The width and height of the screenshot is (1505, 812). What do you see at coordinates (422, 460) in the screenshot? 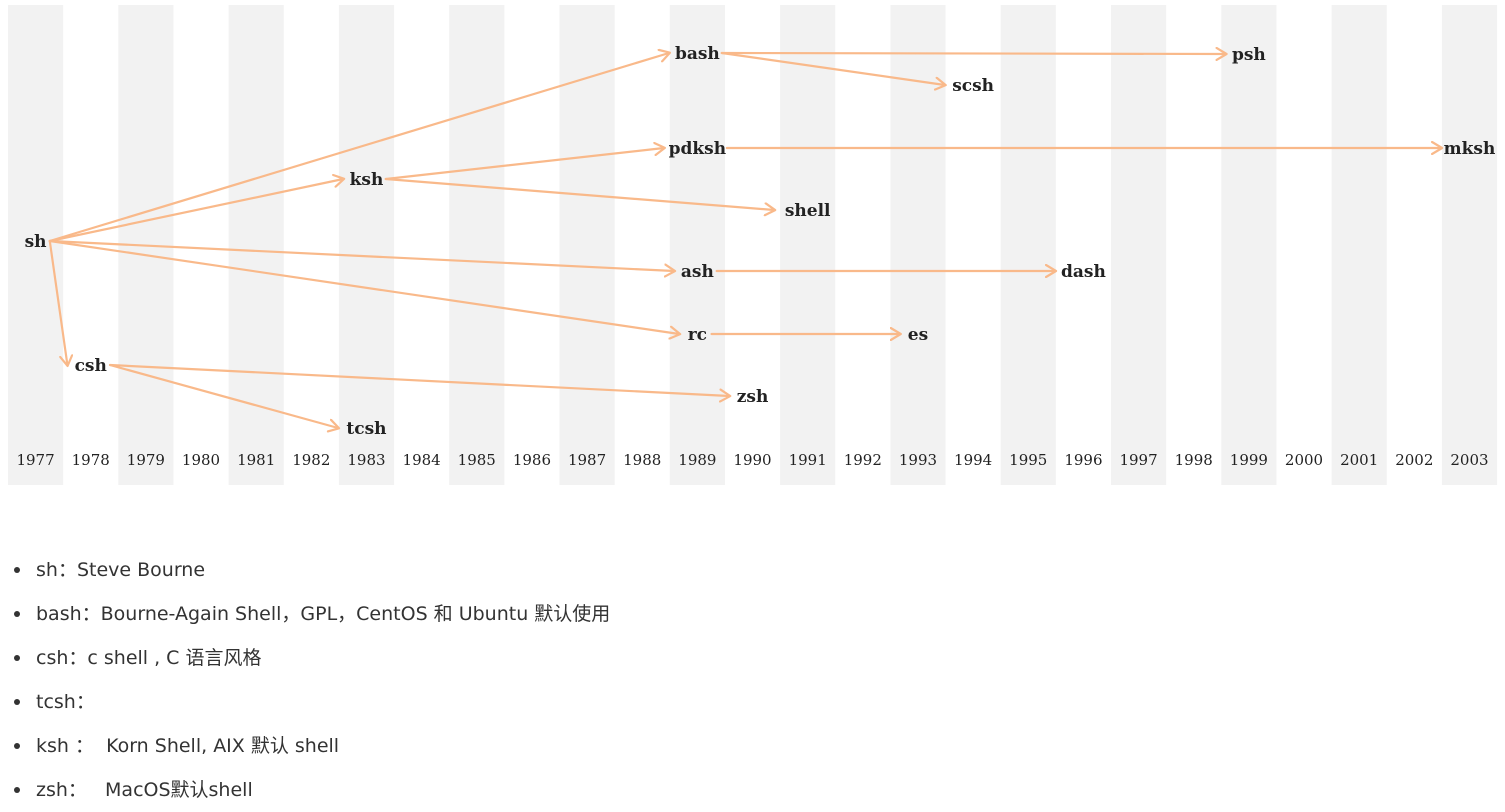
I see `year-label: 1984` at bounding box center [422, 460].